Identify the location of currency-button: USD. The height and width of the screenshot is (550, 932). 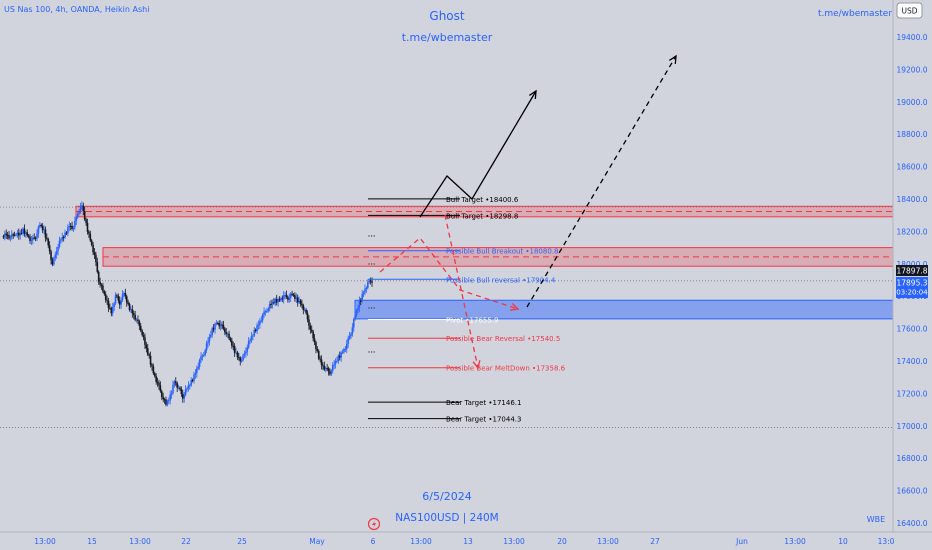
(909, 10).